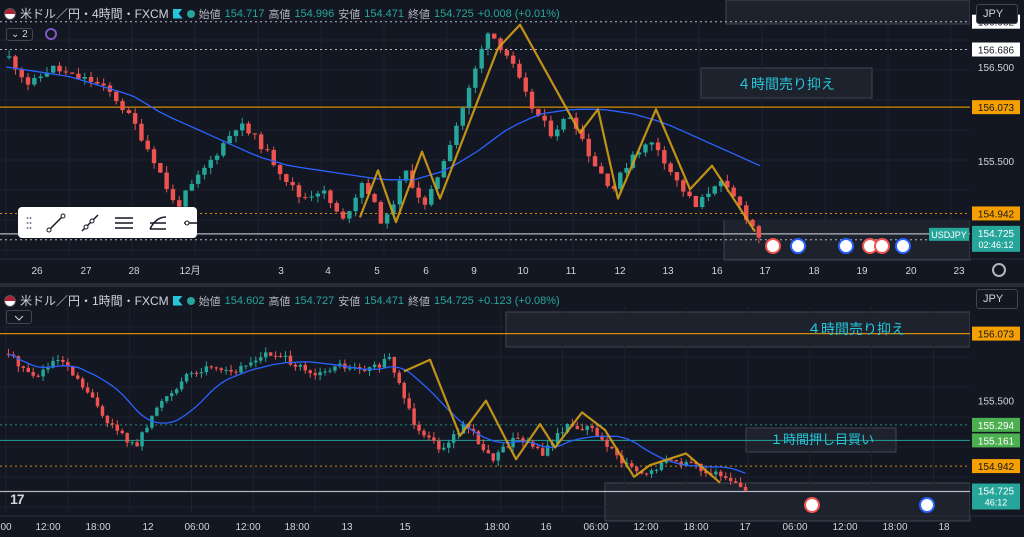 This screenshot has width=1024, height=537. I want to click on drag-handle-icon, so click(29, 223).